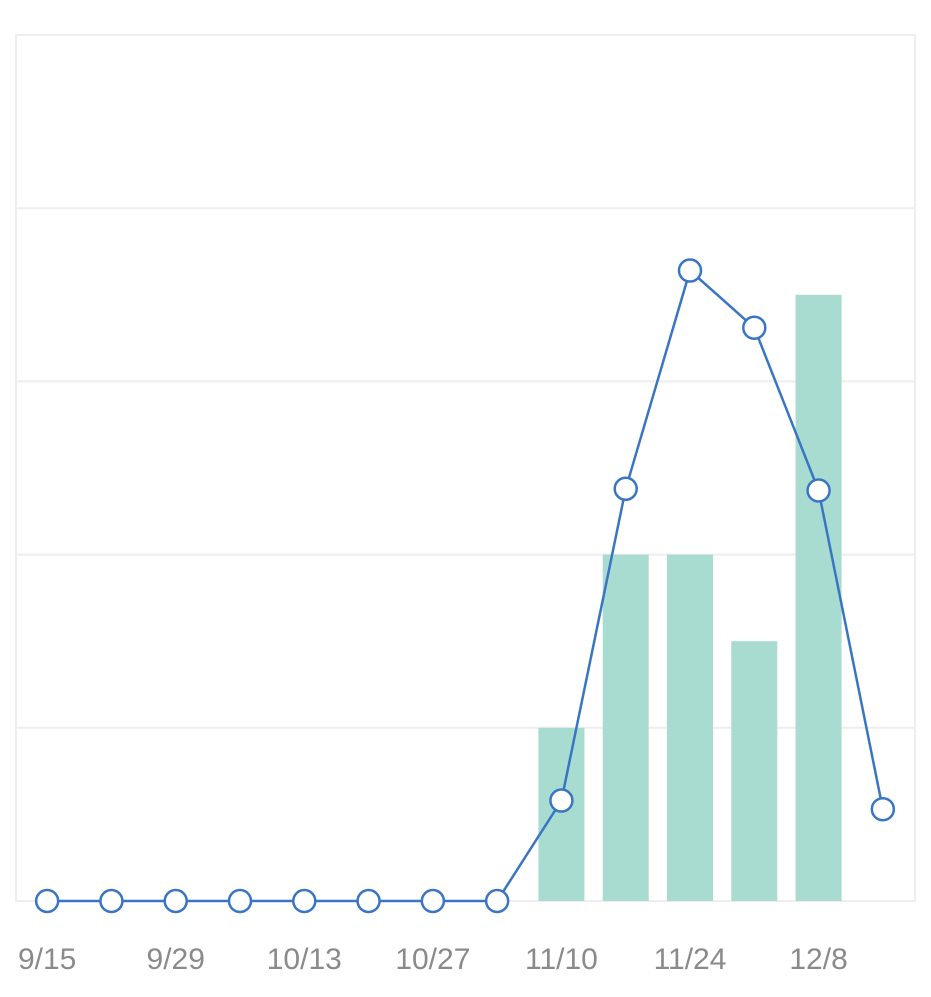 The width and height of the screenshot is (931, 997). Describe the element at coordinates (304, 959) in the screenshot. I see `x-tick-label: 10/13` at that location.